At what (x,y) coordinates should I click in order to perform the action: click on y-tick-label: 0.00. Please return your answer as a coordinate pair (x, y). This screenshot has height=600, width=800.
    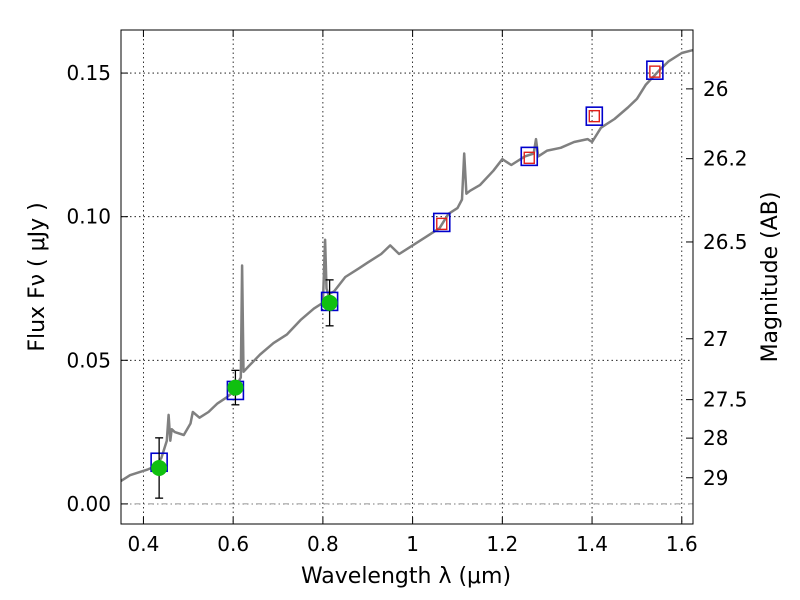
    Looking at the image, I should click on (88, 504).